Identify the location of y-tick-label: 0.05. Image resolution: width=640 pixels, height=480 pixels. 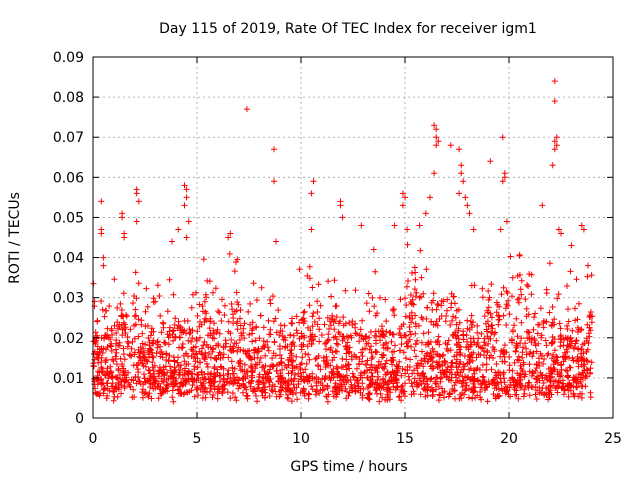
(68, 218).